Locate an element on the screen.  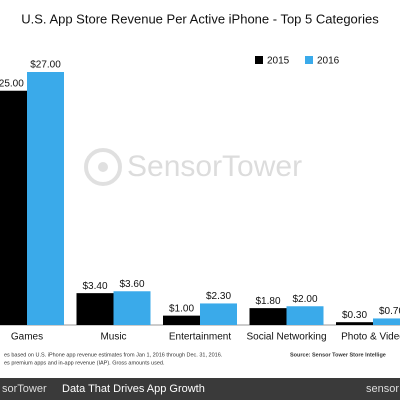
x-tick-label: Photo & Video is located at coordinates (370, 337).